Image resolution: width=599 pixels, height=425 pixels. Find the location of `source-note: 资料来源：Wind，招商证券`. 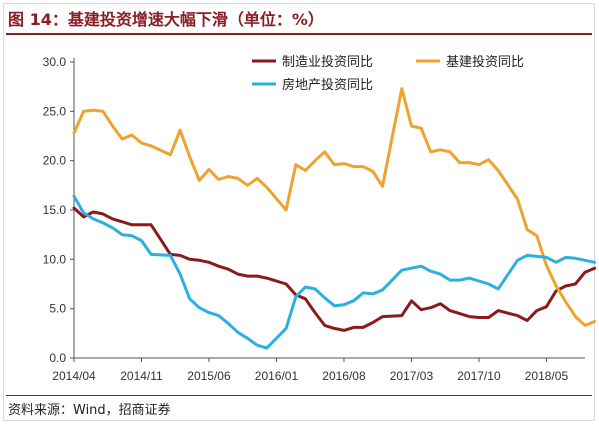

source-note: 资料来源：Wind，招商证券 is located at coordinates (89, 410).